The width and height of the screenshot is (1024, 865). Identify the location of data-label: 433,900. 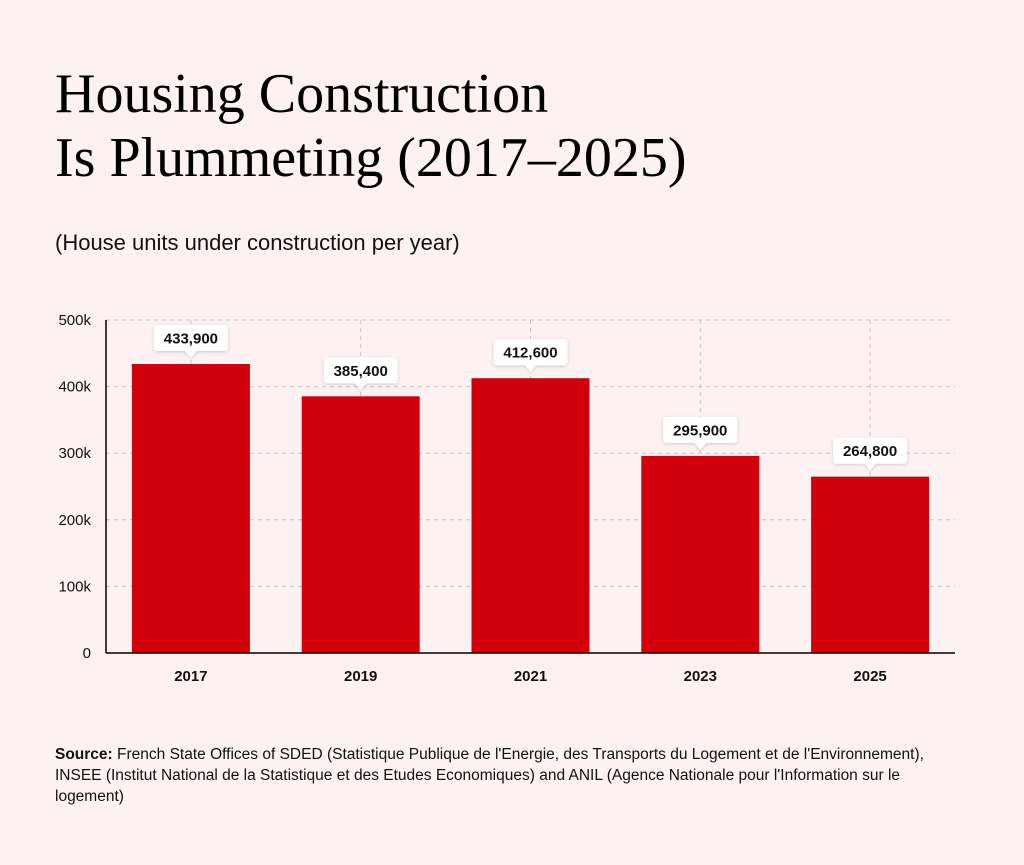
(191, 339).